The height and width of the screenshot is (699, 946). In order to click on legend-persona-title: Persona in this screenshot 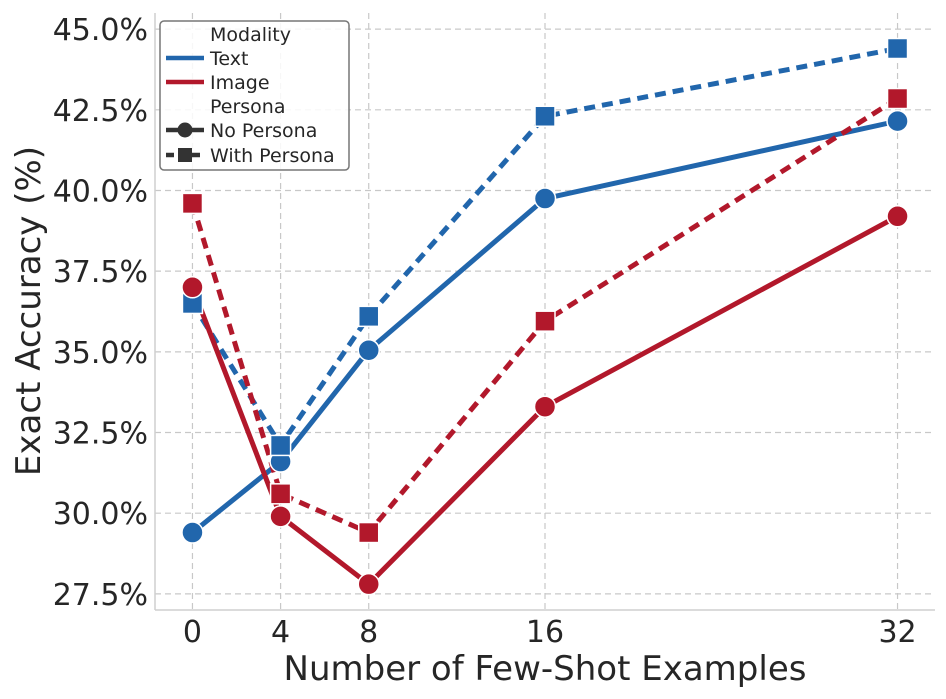, I will do `click(248, 107)`.